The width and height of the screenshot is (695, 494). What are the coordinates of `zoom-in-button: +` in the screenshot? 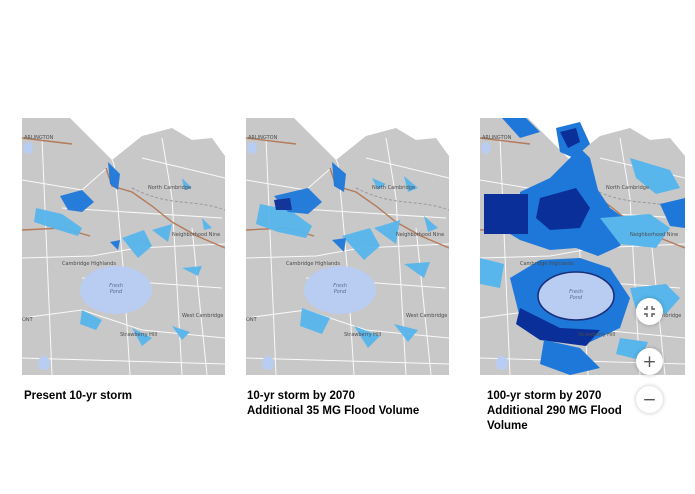 It's located at (649, 361).